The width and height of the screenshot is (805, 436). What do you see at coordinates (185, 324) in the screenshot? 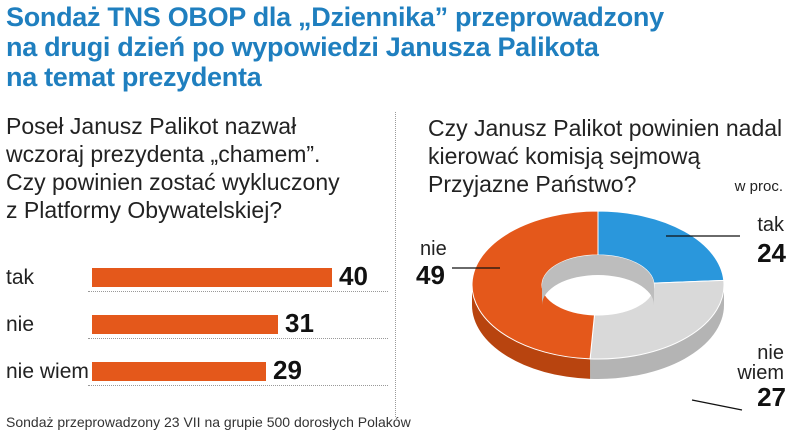
I see `bar-nie` at bounding box center [185, 324].